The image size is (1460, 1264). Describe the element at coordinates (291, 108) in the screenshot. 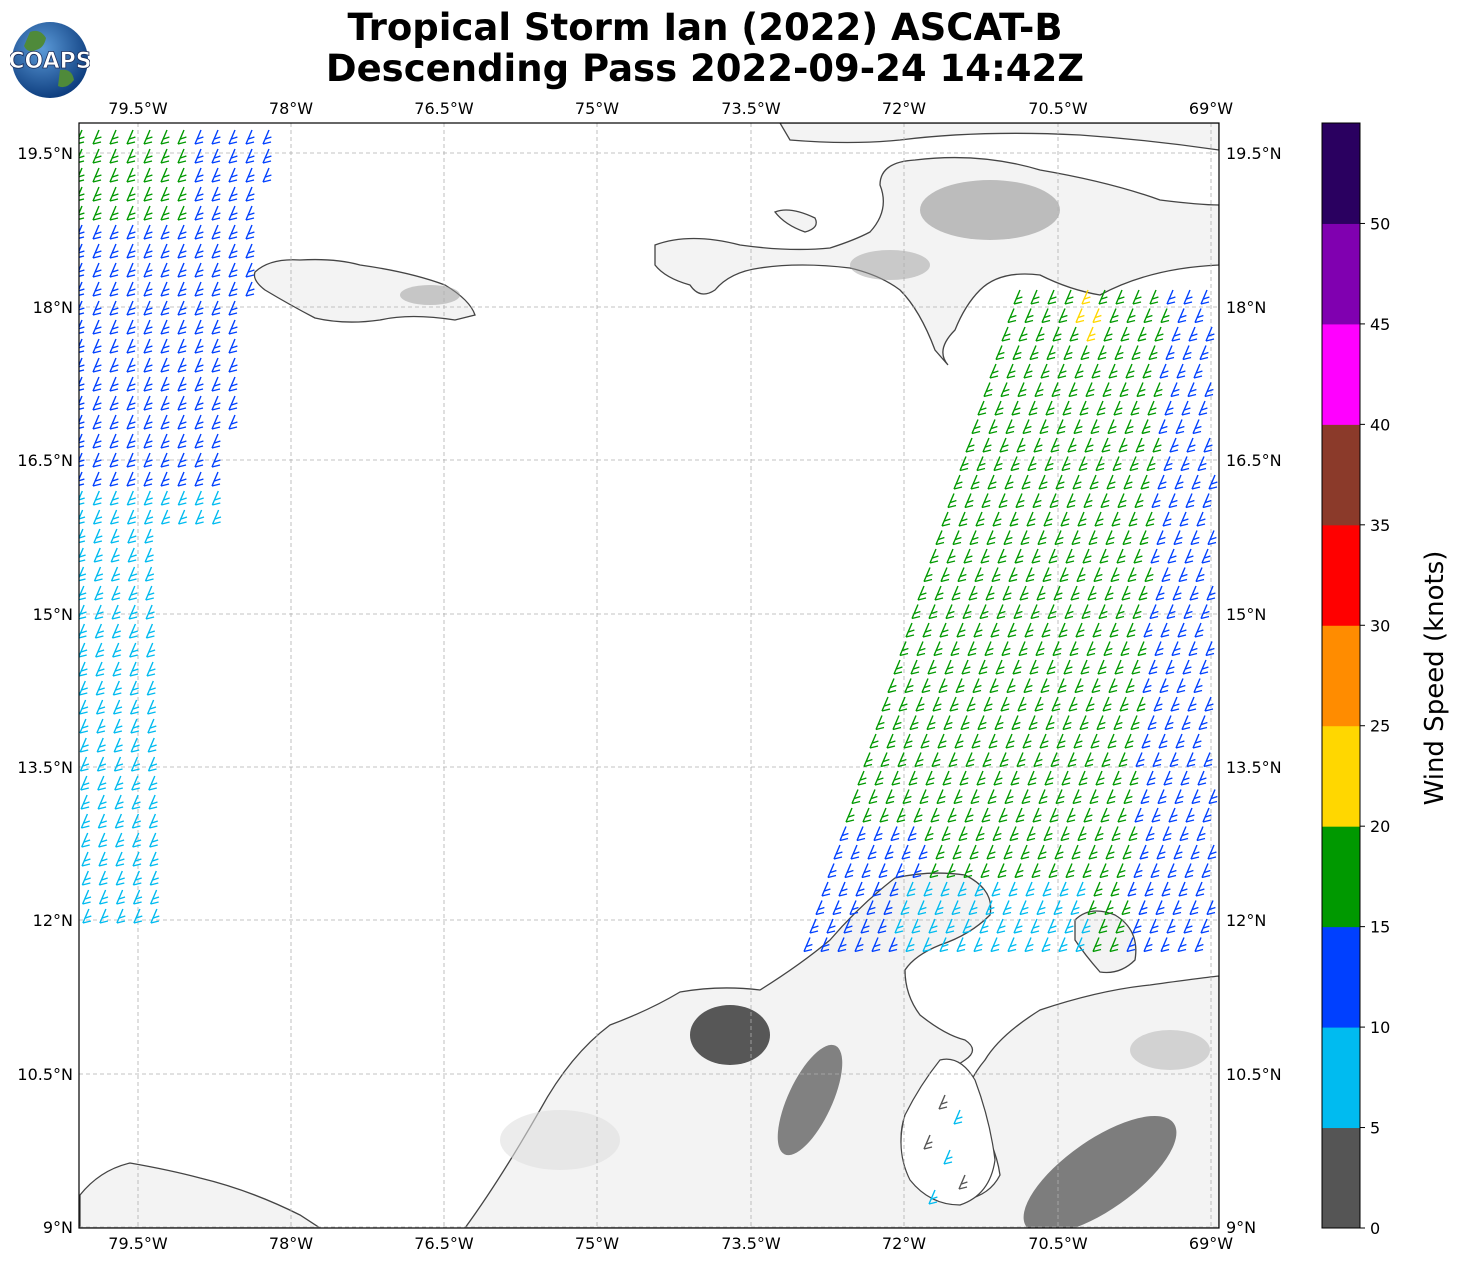

I see `lon-tick-label-top: 78°W` at that location.